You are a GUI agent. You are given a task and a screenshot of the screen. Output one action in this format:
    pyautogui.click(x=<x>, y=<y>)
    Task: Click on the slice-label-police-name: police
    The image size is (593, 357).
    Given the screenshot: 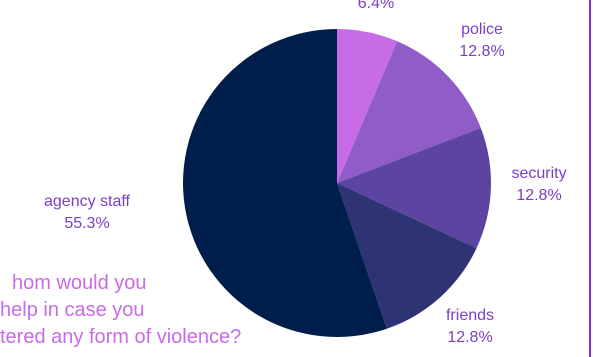 What is the action you would take?
    pyautogui.click(x=482, y=30)
    